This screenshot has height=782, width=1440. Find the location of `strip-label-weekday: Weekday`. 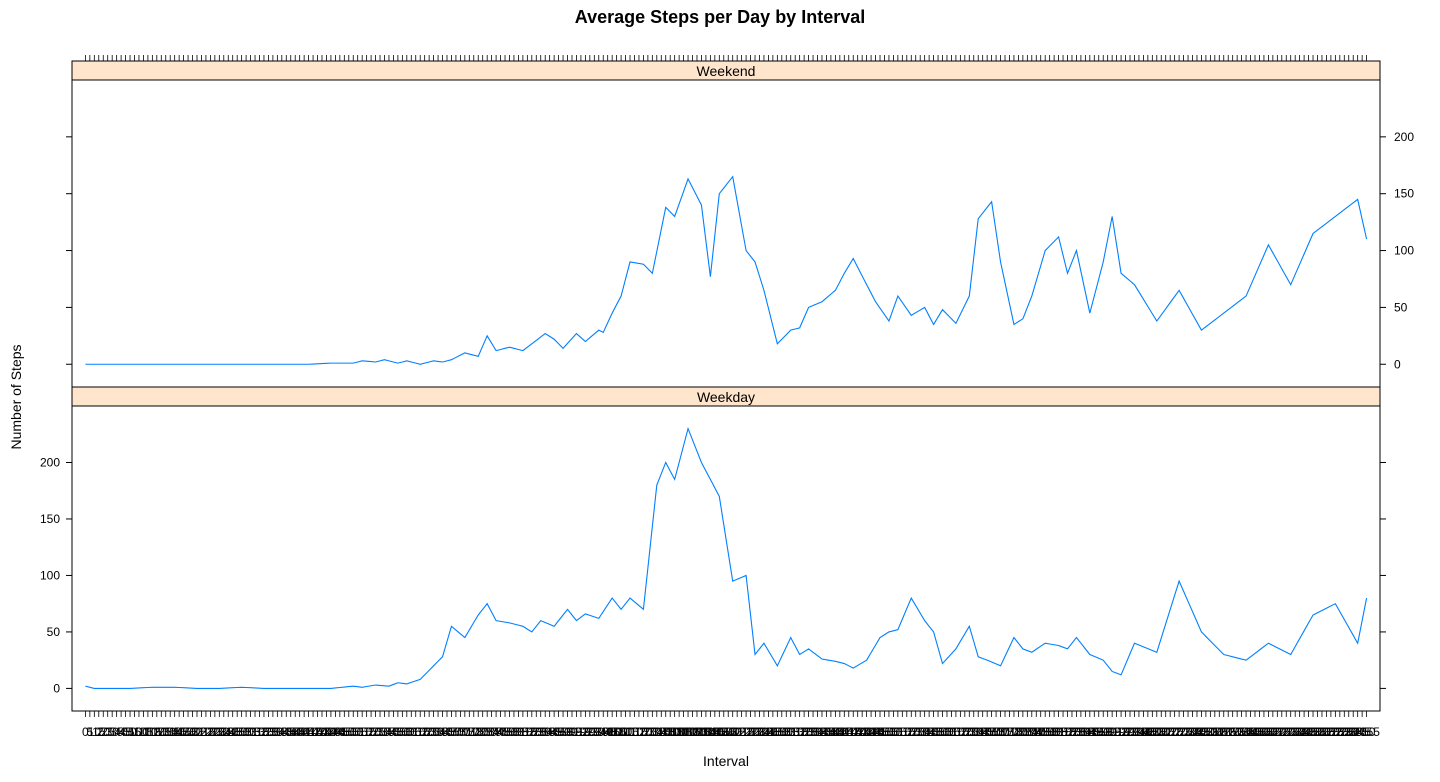

strip-label-weekday: Weekday is located at coordinates (726, 397).